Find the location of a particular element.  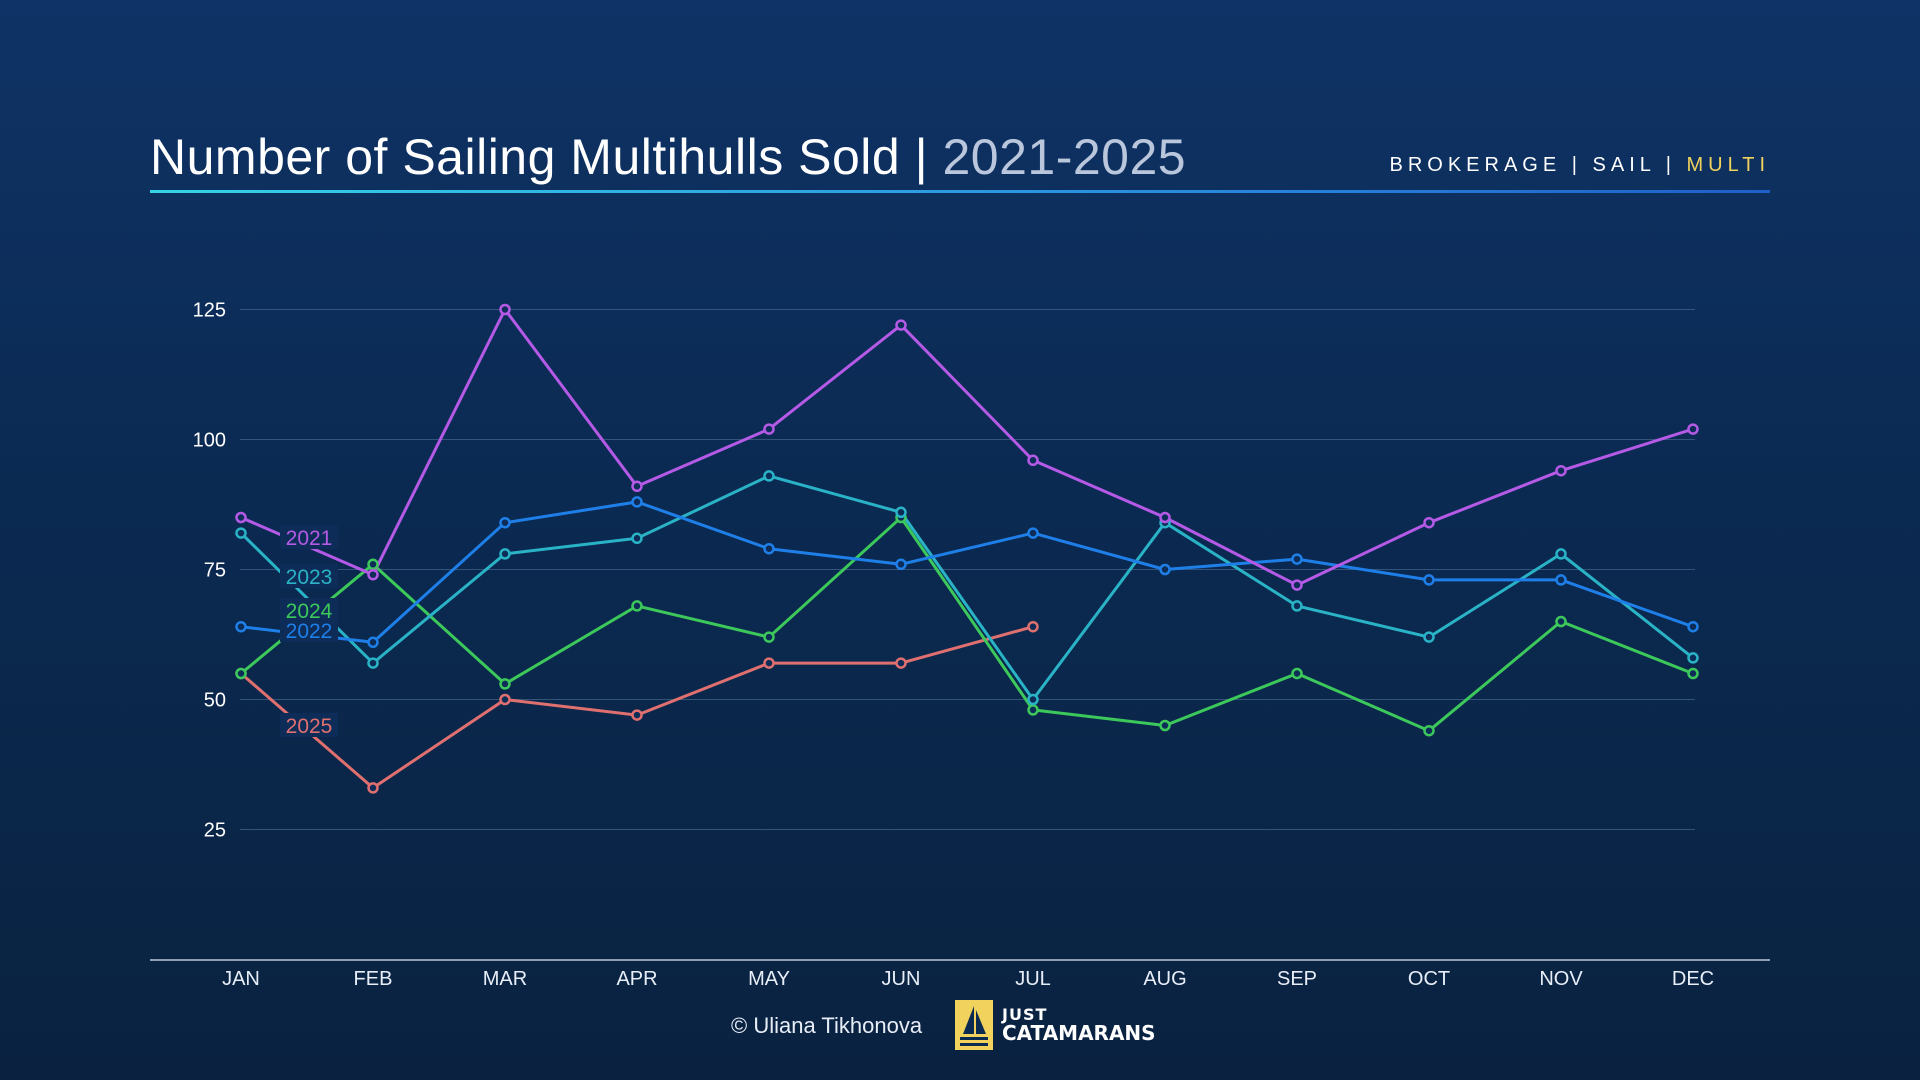

y-tick-label: 25 is located at coordinates (215, 831).